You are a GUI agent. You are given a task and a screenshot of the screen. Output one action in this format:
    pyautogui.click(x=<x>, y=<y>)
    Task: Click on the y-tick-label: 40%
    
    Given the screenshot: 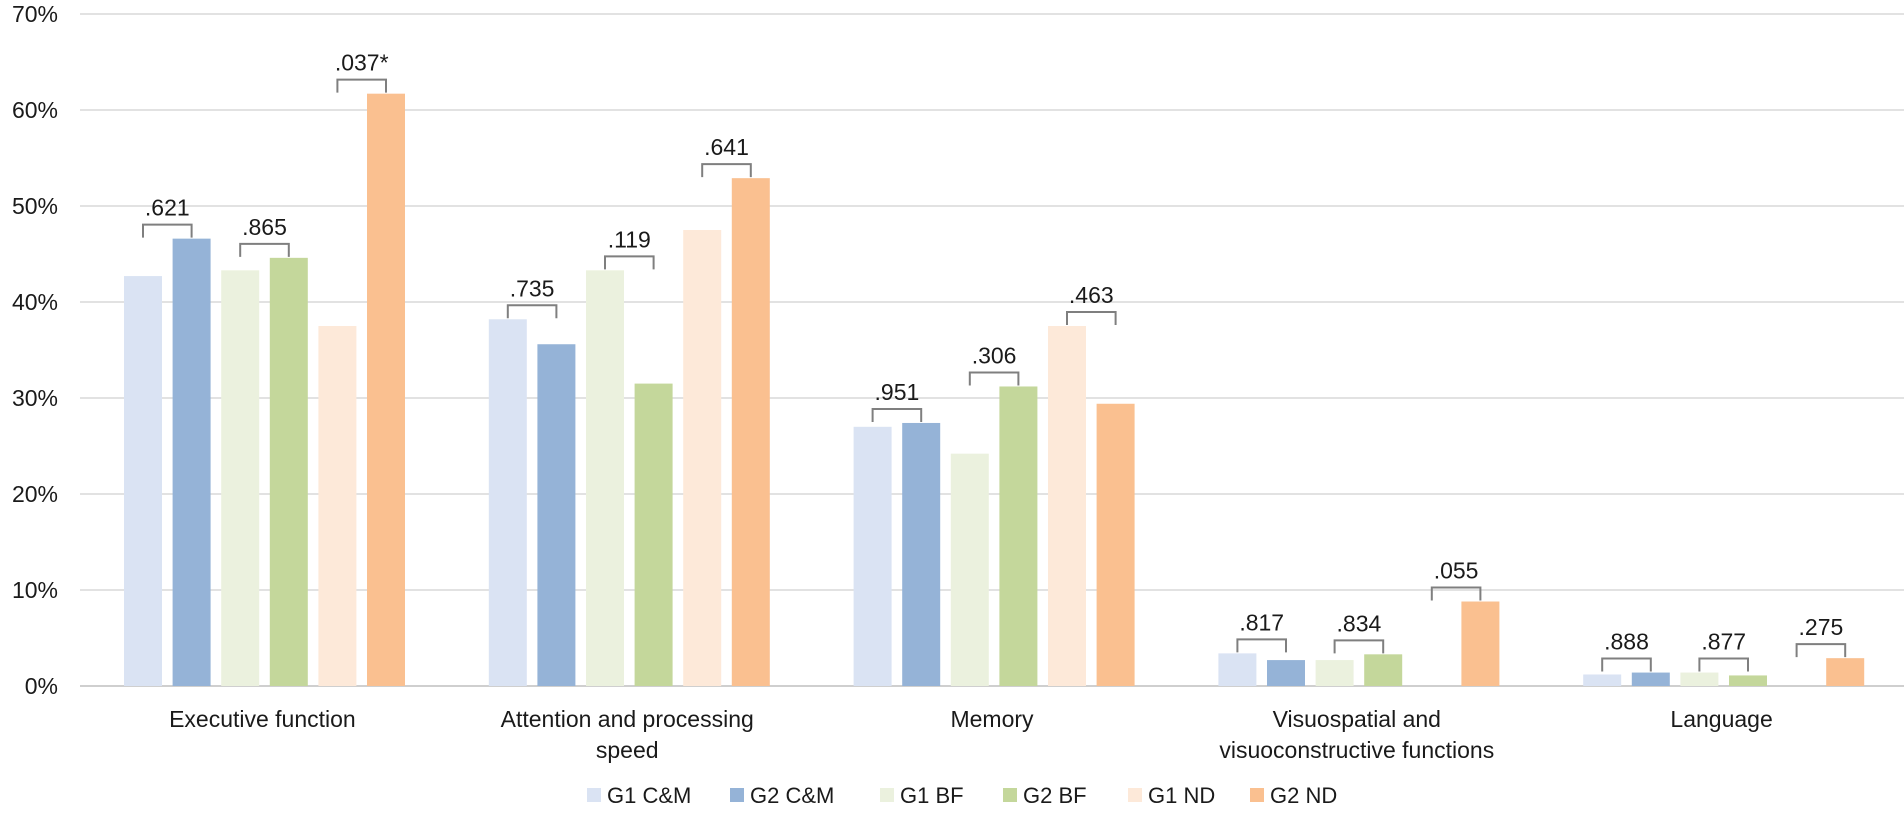 What is the action you would take?
    pyautogui.click(x=35, y=302)
    